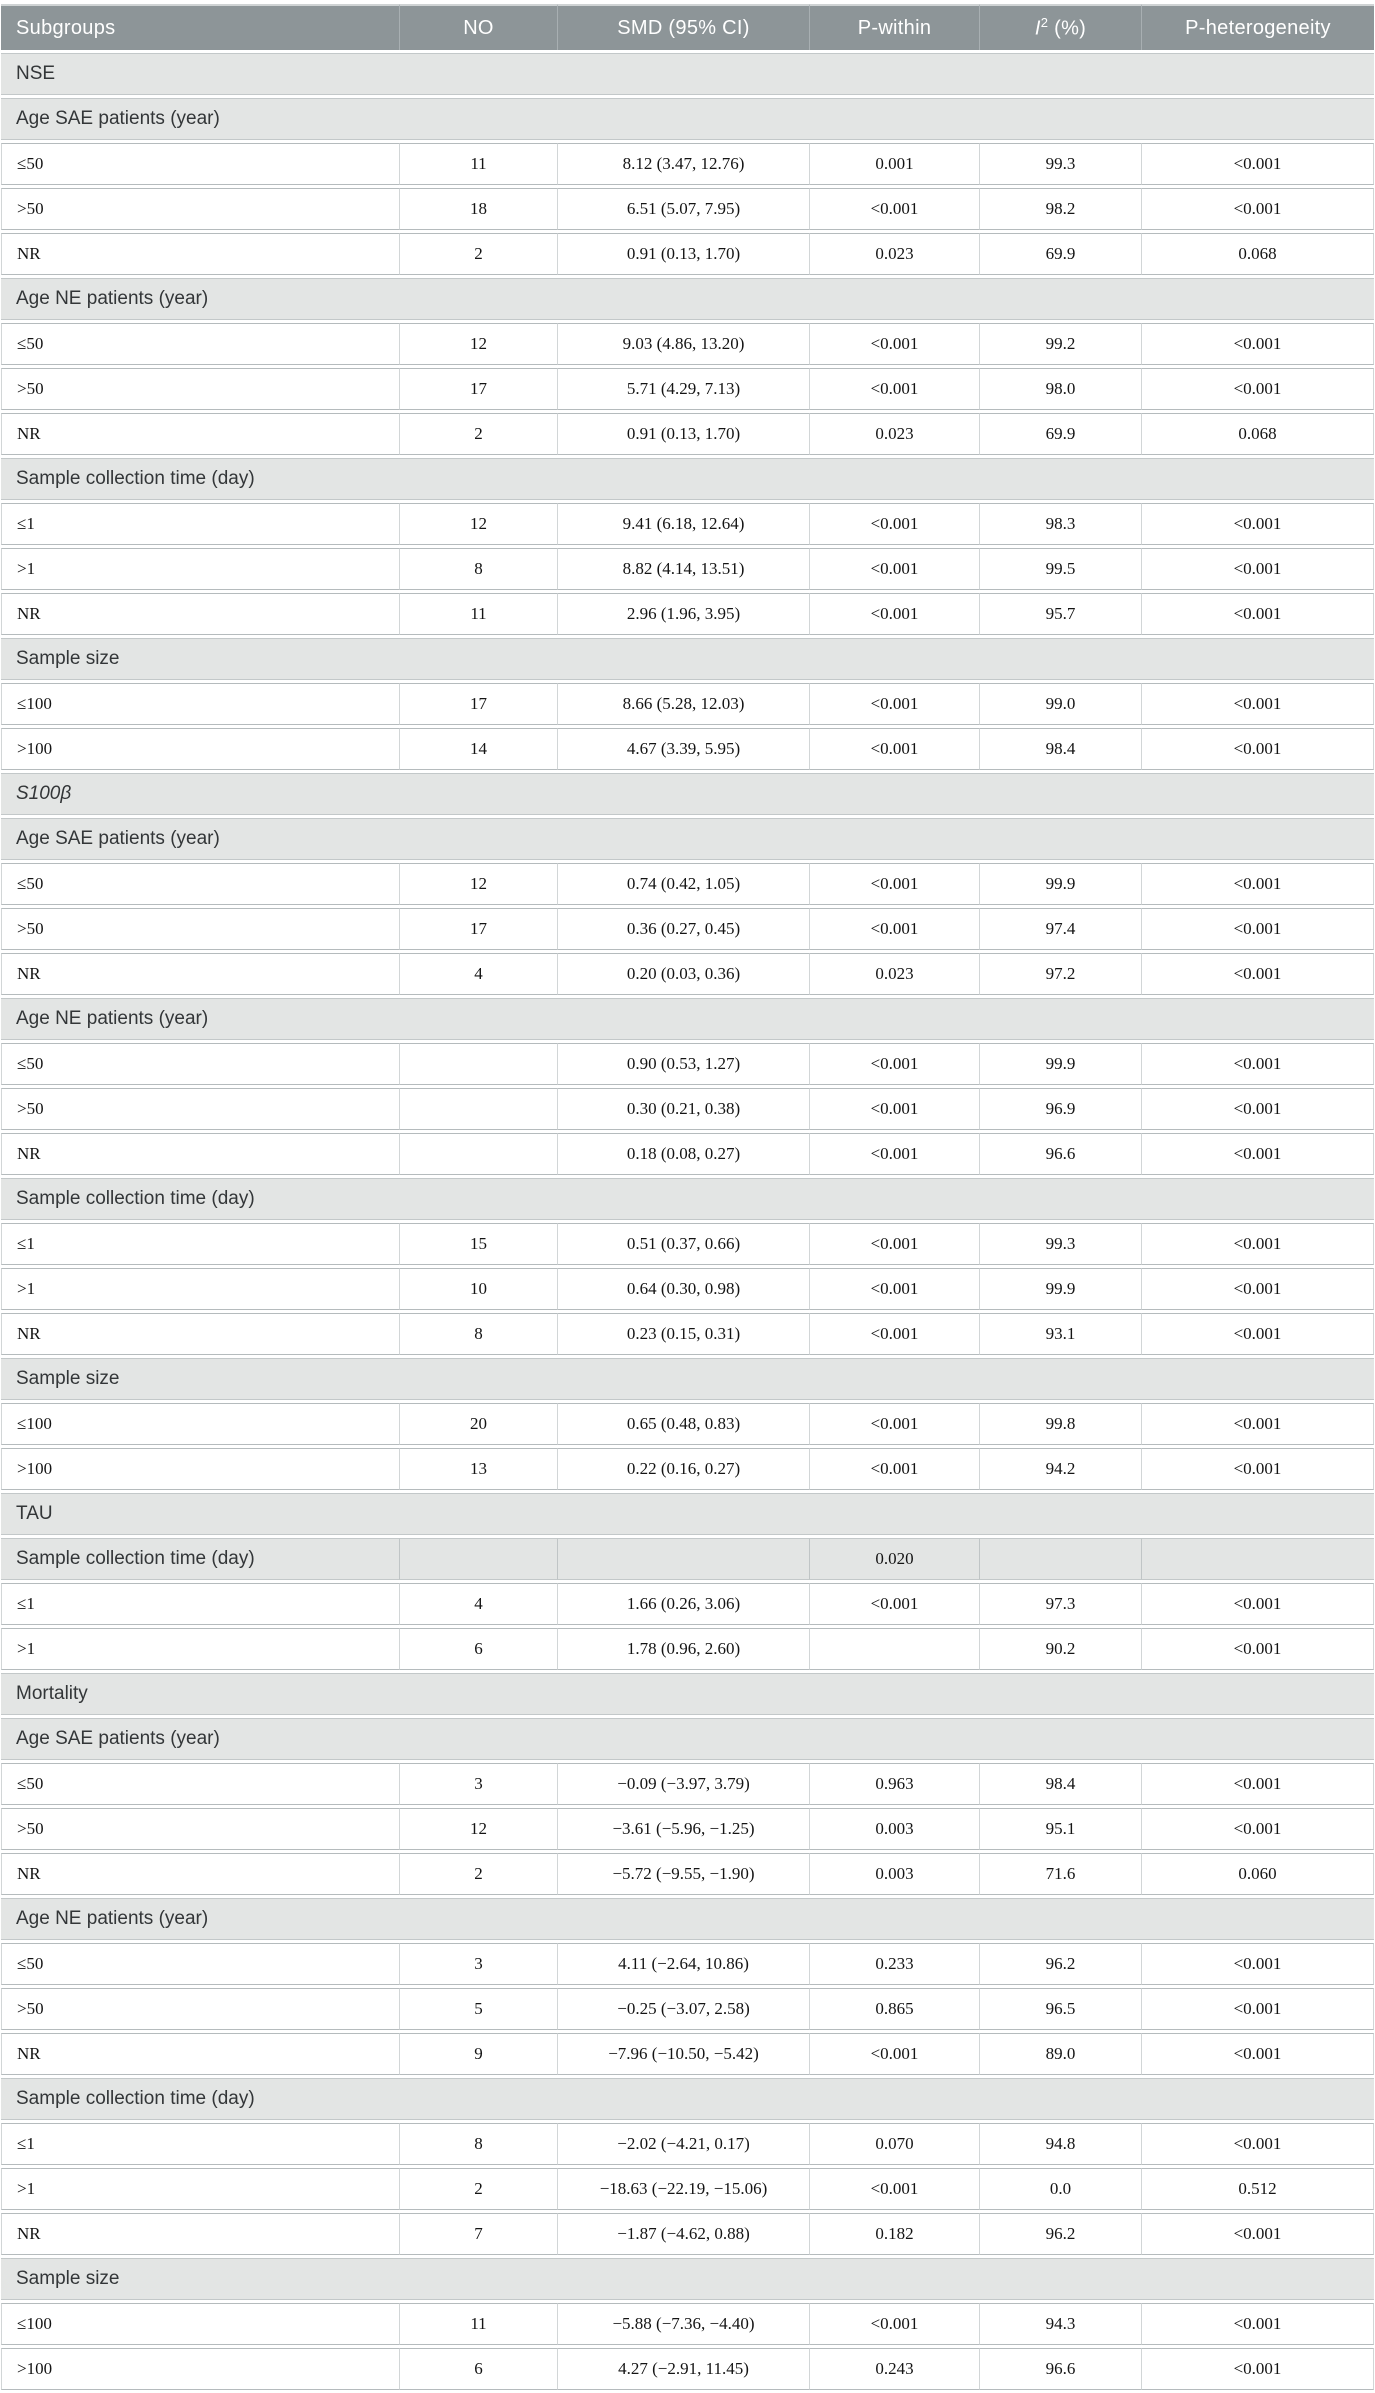 The image size is (1375, 2393). What do you see at coordinates (1257, 434) in the screenshot?
I see `value-cell: 0.068` at bounding box center [1257, 434].